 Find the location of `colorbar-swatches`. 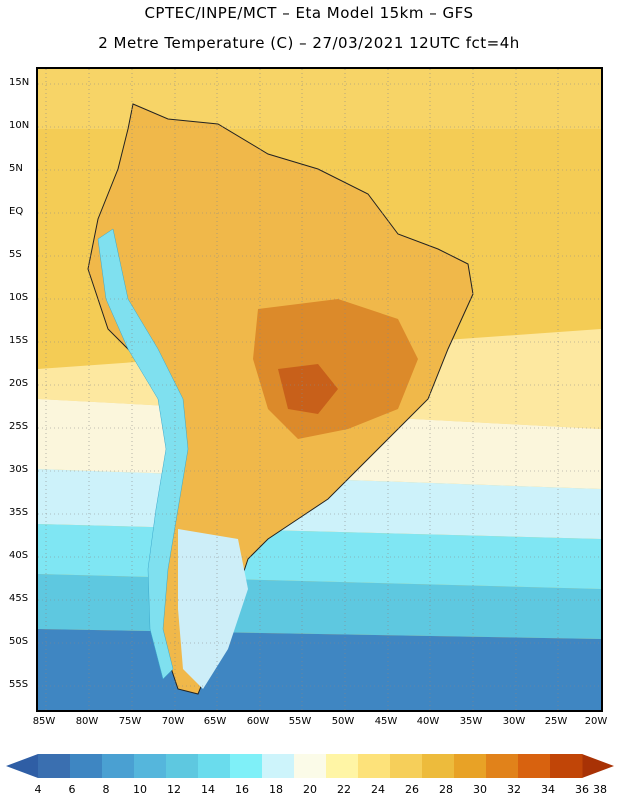

colorbar-swatches is located at coordinates (310, 766).